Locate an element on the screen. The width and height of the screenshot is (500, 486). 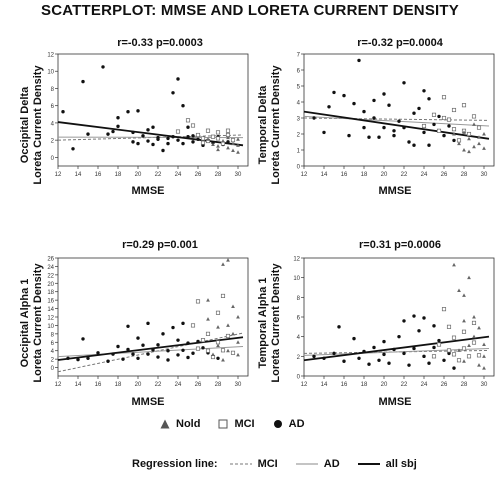
panel-2-ylabel: Temporal Delta Loreta Current Density is located at coordinates (270, 125).